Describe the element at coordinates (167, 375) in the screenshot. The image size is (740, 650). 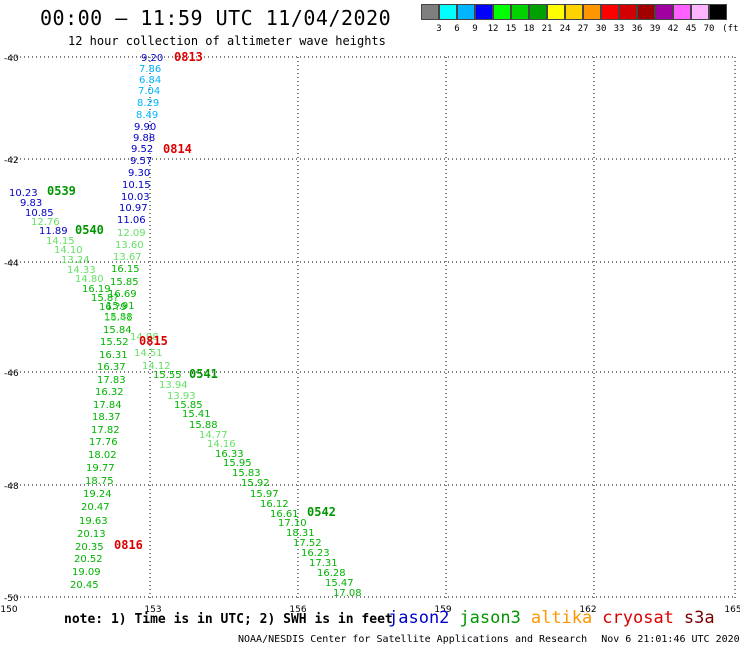
I see `swh-value-label: 15.55` at that location.